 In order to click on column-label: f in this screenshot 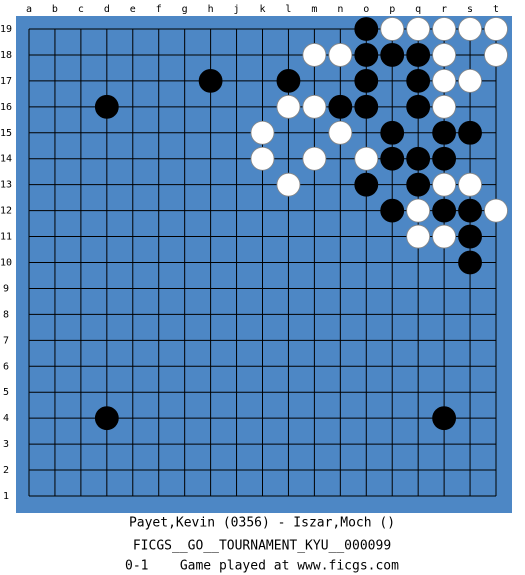, I will do `click(159, 9)`.